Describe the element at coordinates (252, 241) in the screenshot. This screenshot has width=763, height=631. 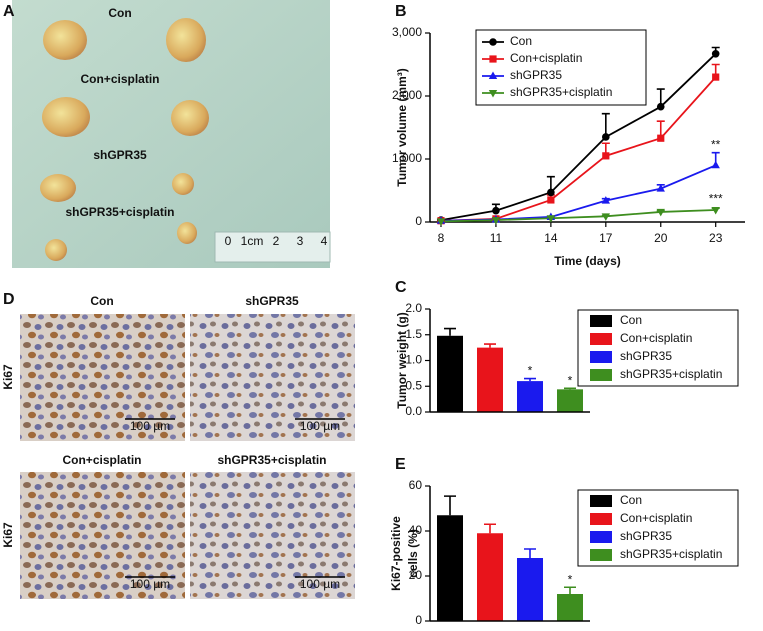
I see `ruler-label: 1cm` at that location.